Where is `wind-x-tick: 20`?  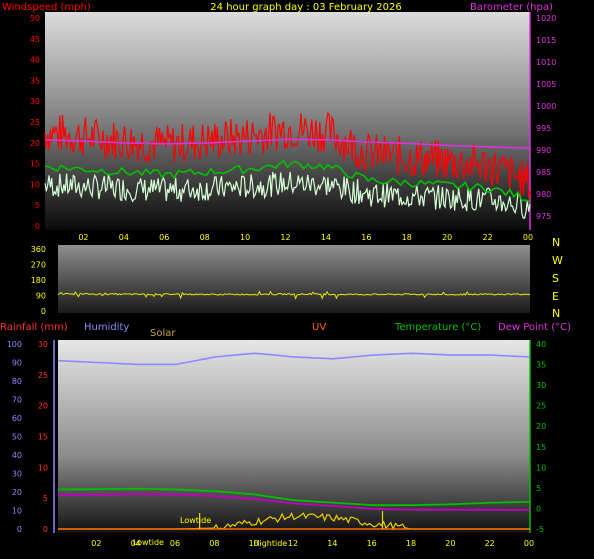
wind-x-tick: 20 is located at coordinates (447, 237).